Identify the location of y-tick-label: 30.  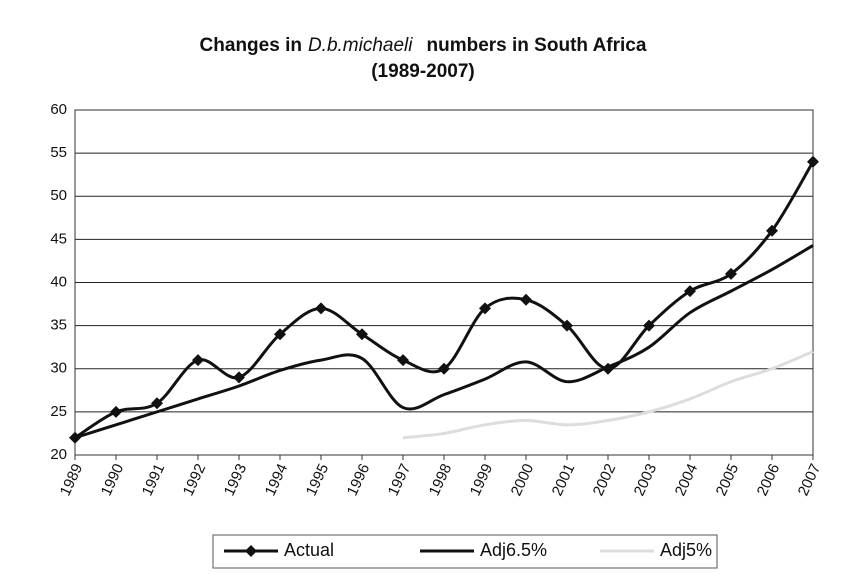
(58, 368).